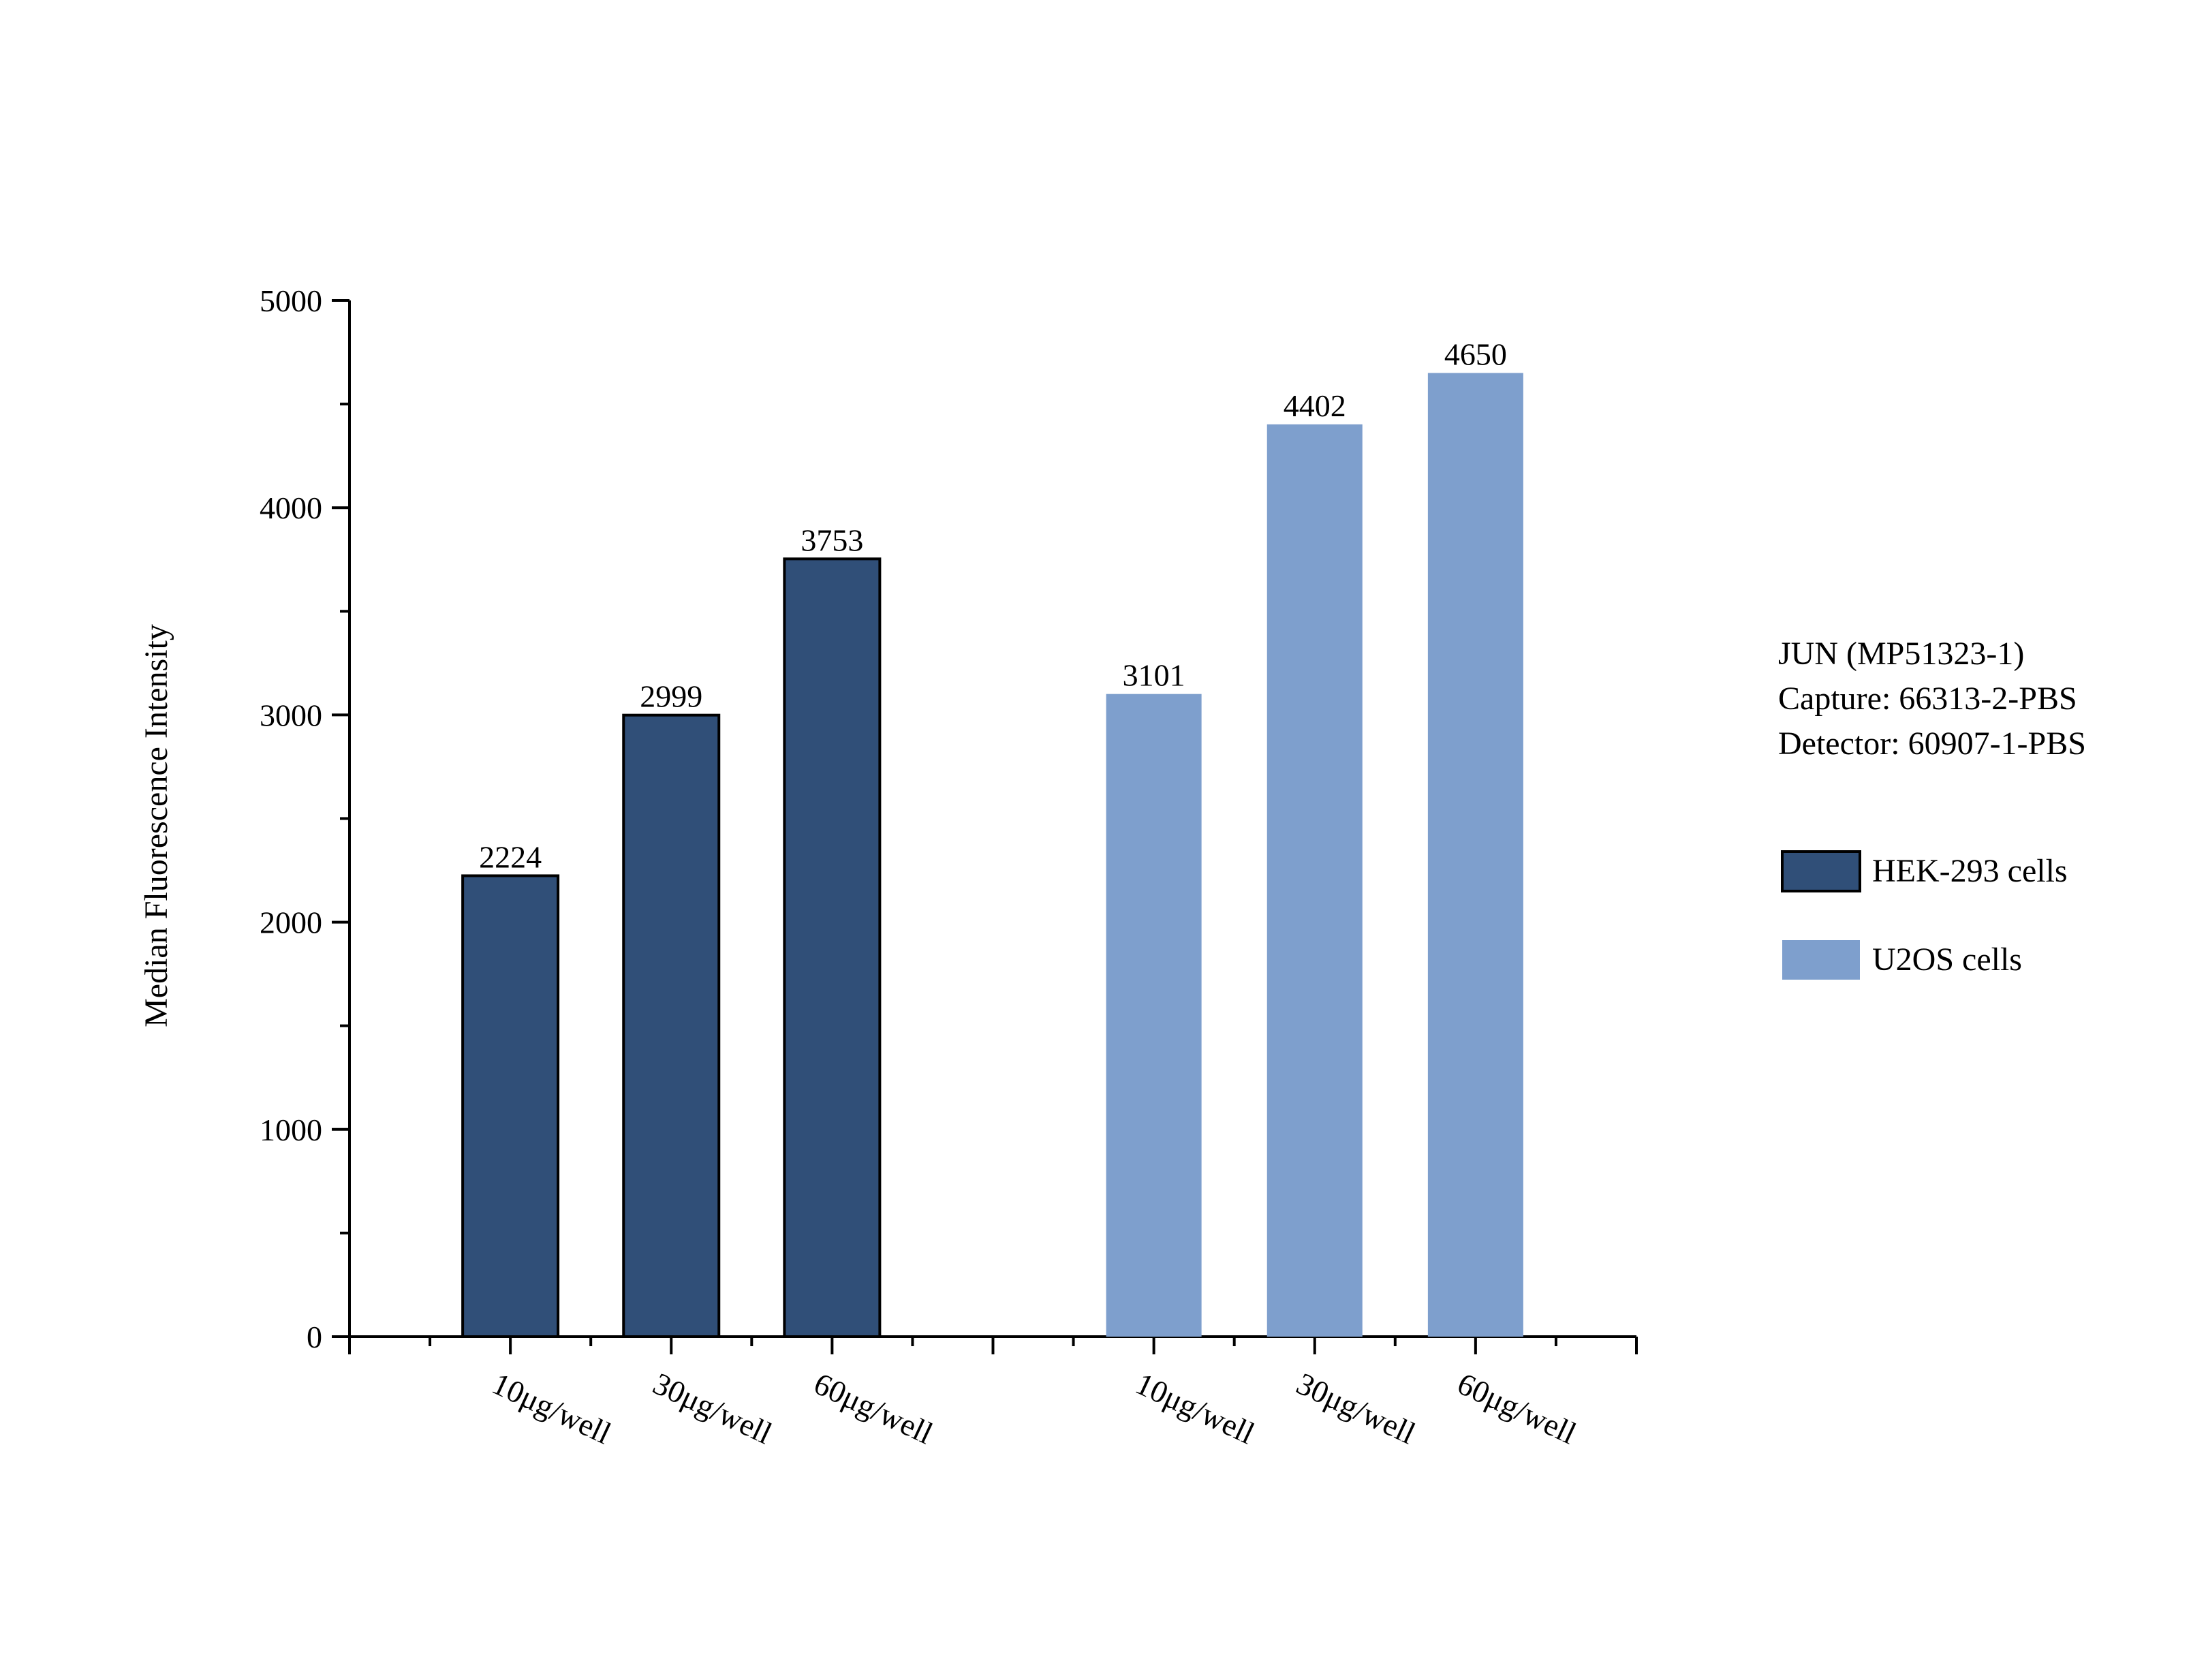 This screenshot has width=2191, height=1680. What do you see at coordinates (291, 508) in the screenshot?
I see `y-tick-label: 4000` at bounding box center [291, 508].